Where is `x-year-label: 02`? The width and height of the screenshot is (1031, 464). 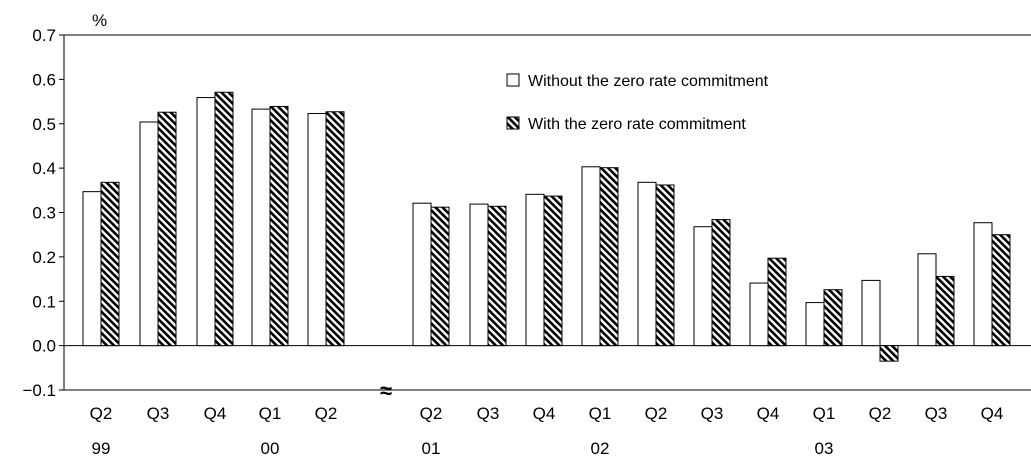
x-year-label: 02 is located at coordinates (600, 448).